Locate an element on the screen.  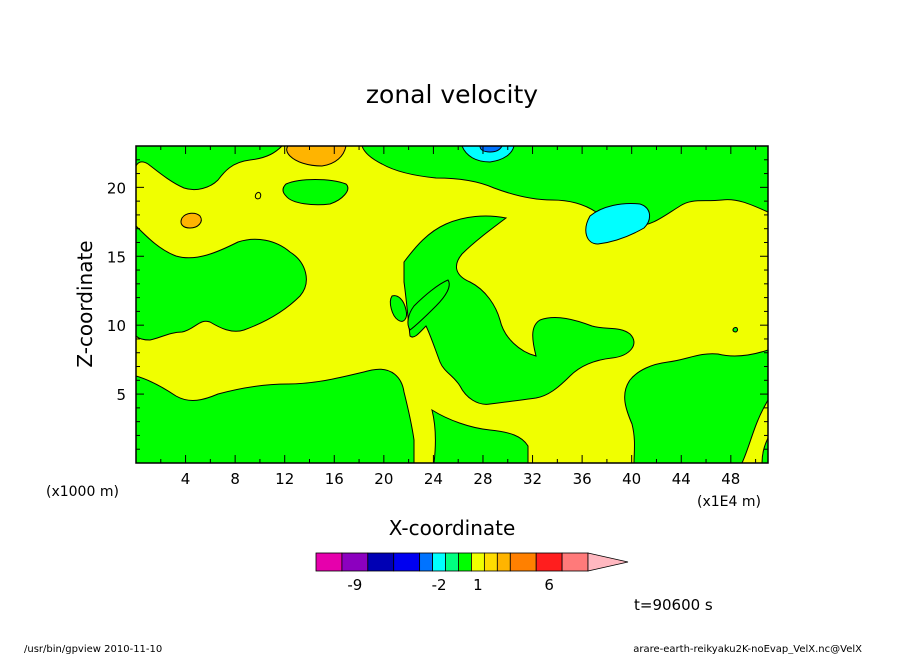
time-annotation: t=90600 s is located at coordinates (673, 605).